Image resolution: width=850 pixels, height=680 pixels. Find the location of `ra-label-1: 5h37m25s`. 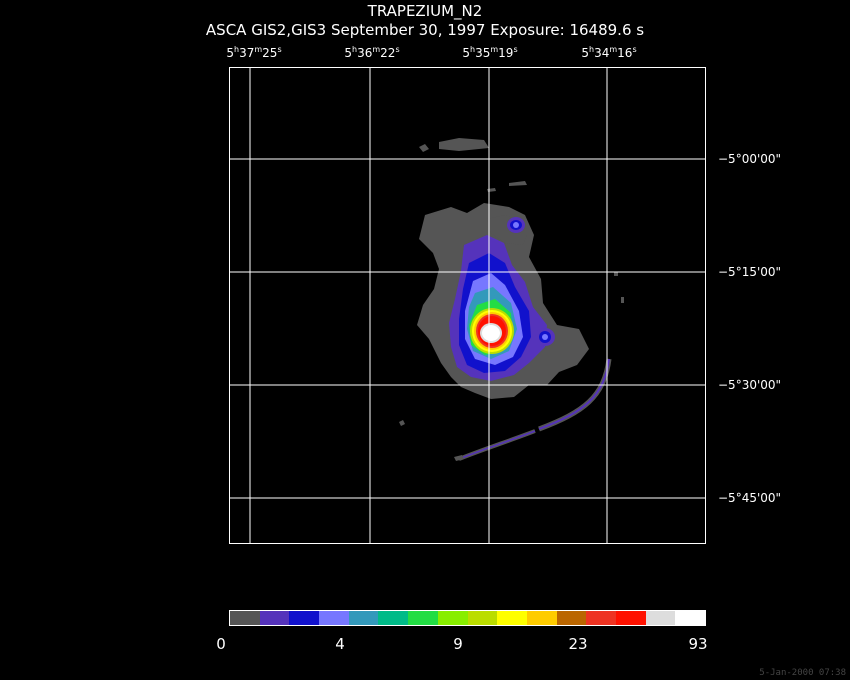

ra-label-1: 5h37m25s is located at coordinates (254, 52).